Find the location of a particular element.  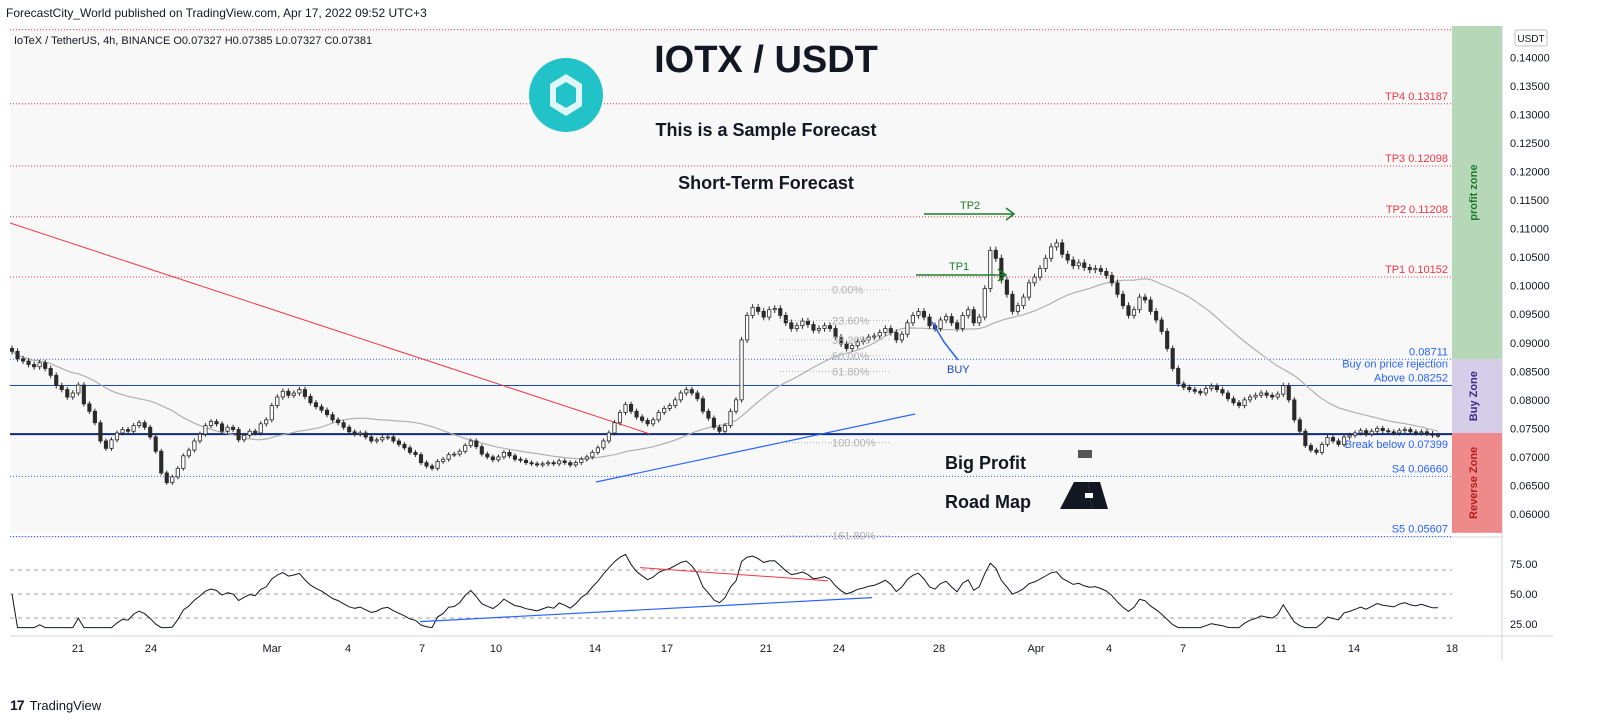

fib-label: 50.00% is located at coordinates (851, 357).